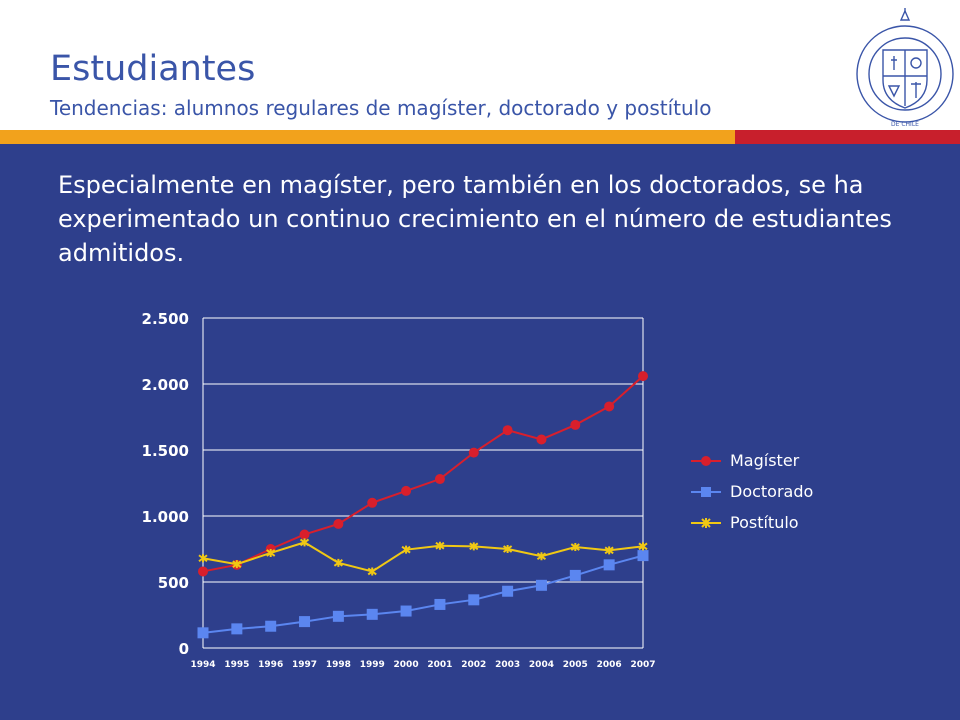  What do you see at coordinates (847, 137) in the screenshot?
I see `accent-band-red` at bounding box center [847, 137].